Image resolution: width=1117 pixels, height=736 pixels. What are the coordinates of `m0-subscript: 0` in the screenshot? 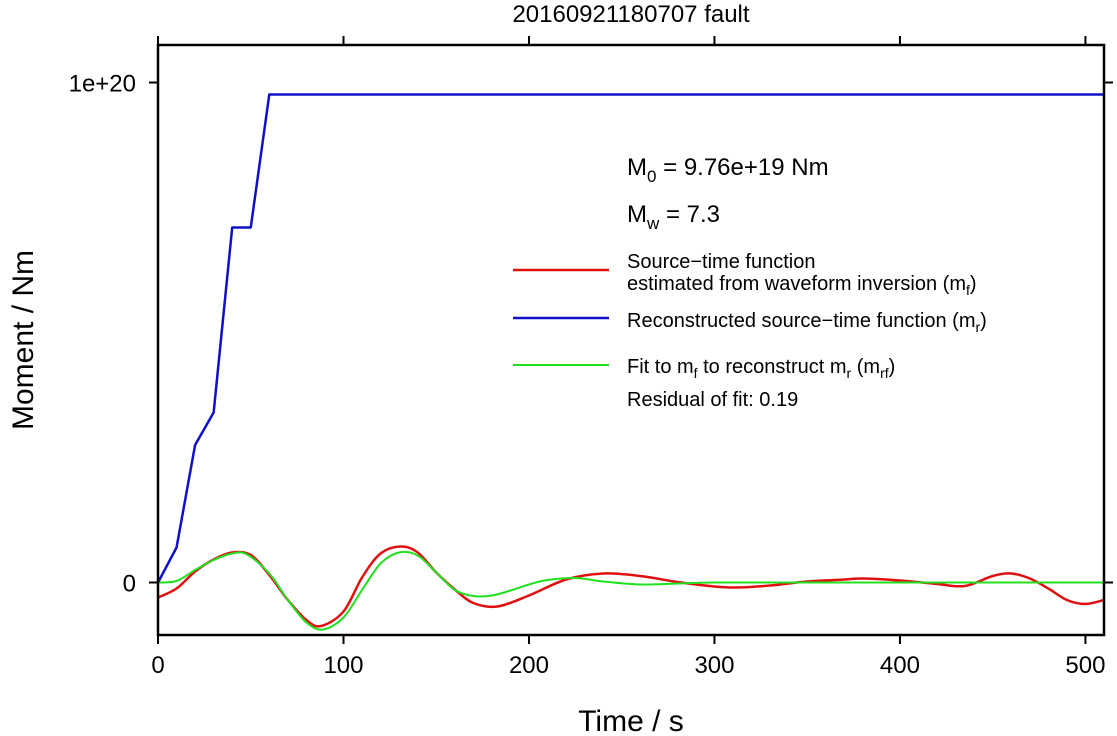 It's located at (651, 176).